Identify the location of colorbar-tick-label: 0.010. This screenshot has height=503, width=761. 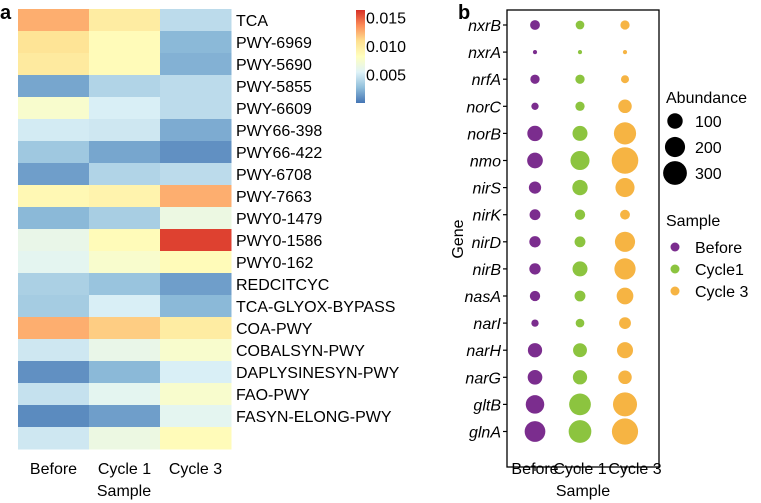
(386, 47).